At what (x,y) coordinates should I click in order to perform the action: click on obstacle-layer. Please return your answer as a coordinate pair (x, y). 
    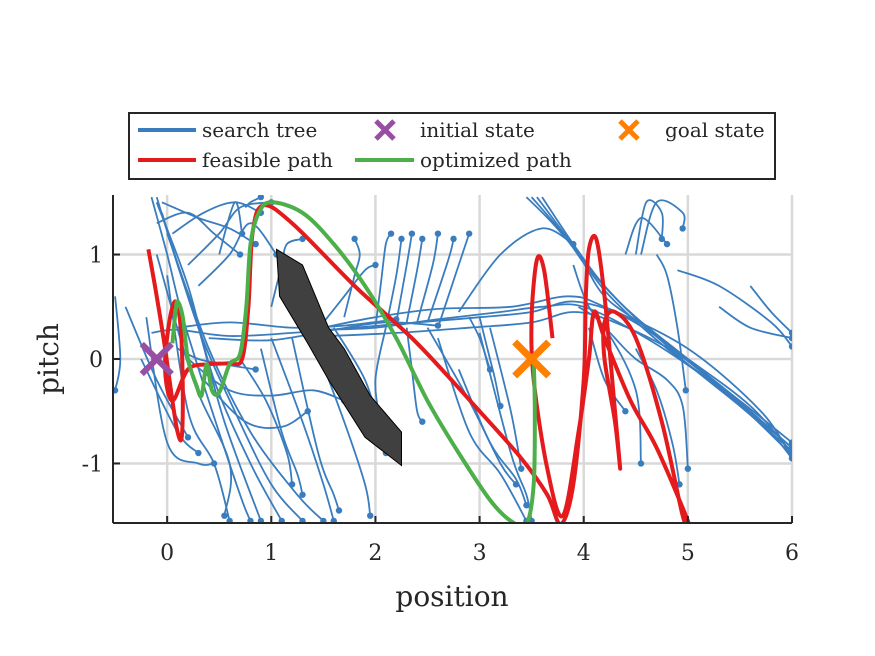
    Looking at the image, I should click on (338, 357).